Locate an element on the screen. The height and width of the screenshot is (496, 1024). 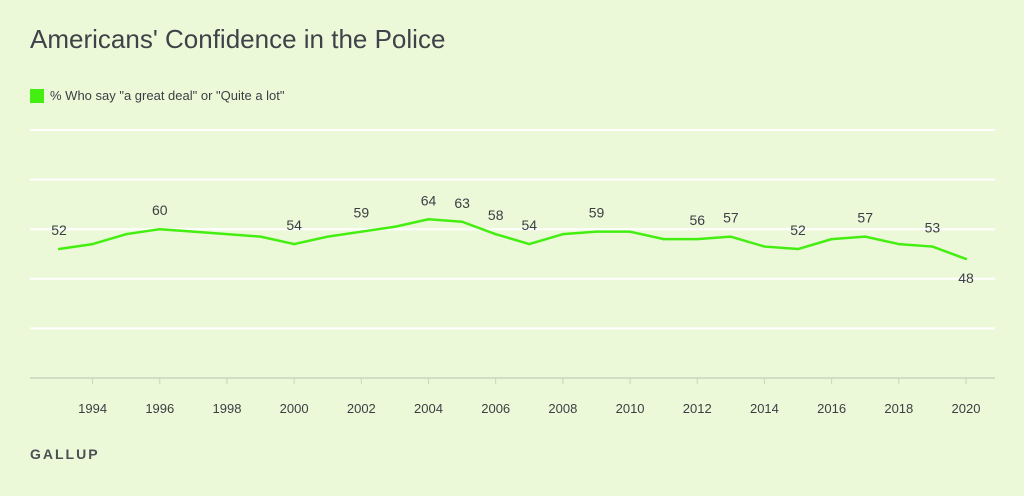
data-label: 58 is located at coordinates (496, 215).